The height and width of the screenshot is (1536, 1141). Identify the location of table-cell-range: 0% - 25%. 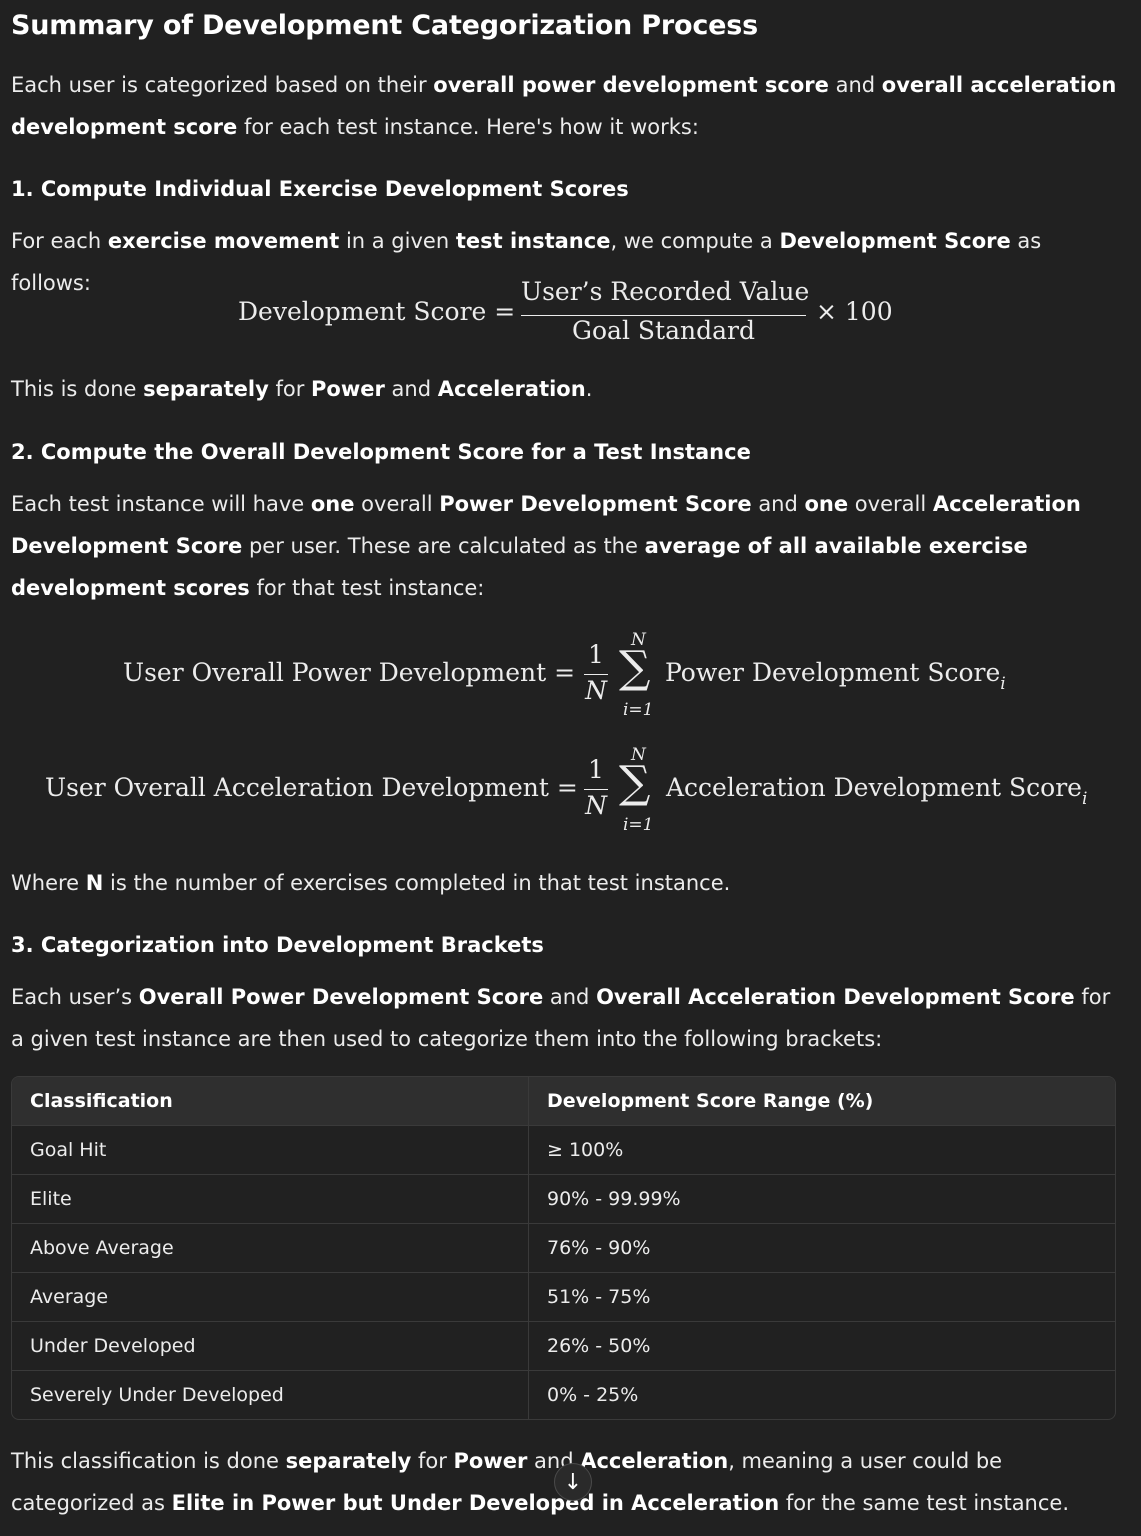
(593, 1395).